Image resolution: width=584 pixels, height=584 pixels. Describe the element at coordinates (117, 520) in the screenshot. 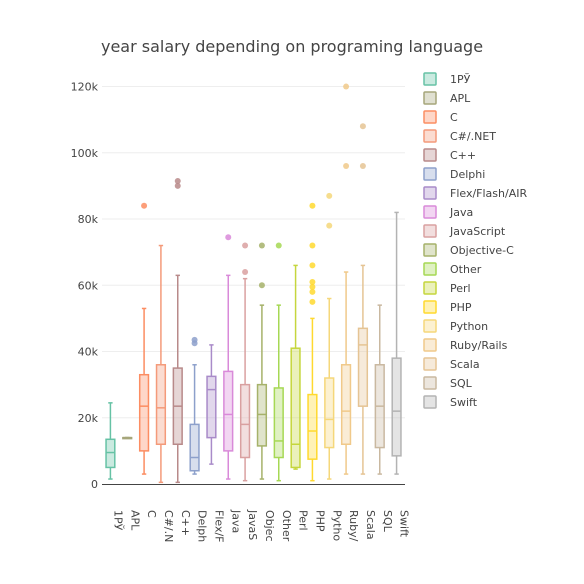

I see `x-tick-label: 1PЎ` at that location.